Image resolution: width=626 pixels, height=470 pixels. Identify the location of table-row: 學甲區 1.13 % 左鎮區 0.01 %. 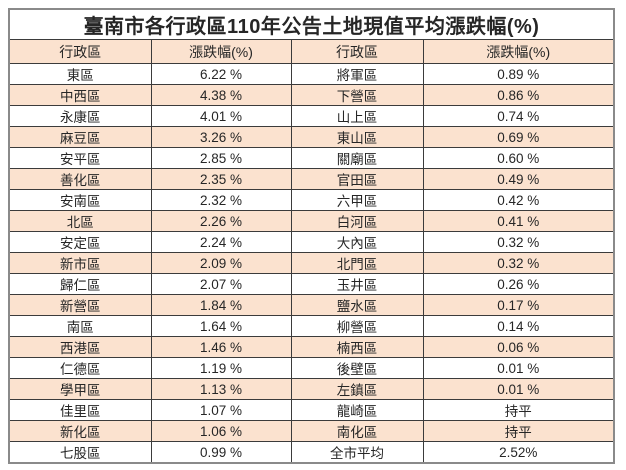
(311, 389).